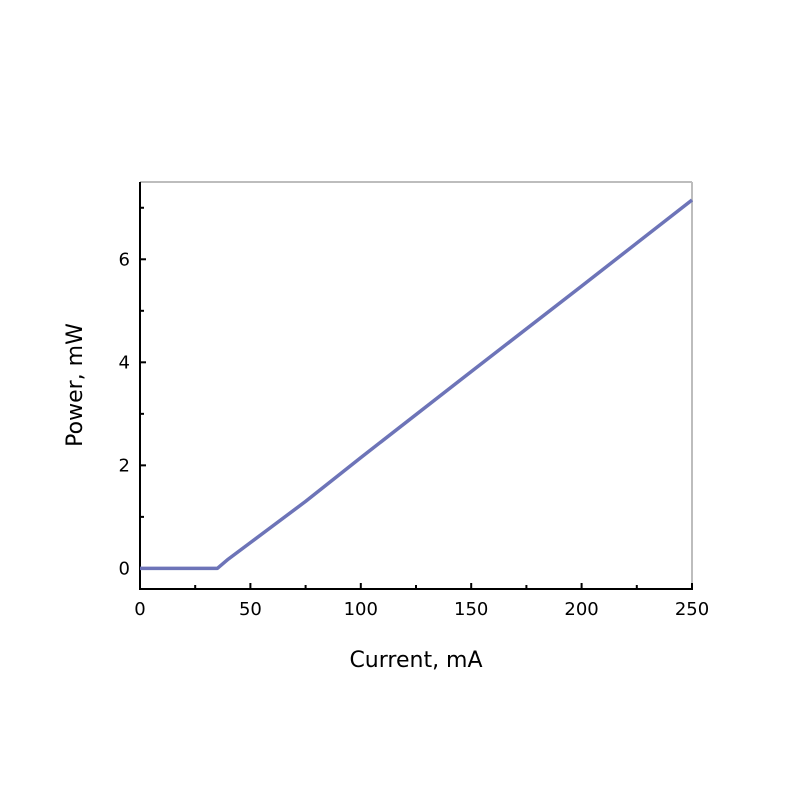 Image resolution: width=800 pixels, height=800 pixels. What do you see at coordinates (75, 385) in the screenshot?
I see `y-axis-label: Power, mW` at bounding box center [75, 385].